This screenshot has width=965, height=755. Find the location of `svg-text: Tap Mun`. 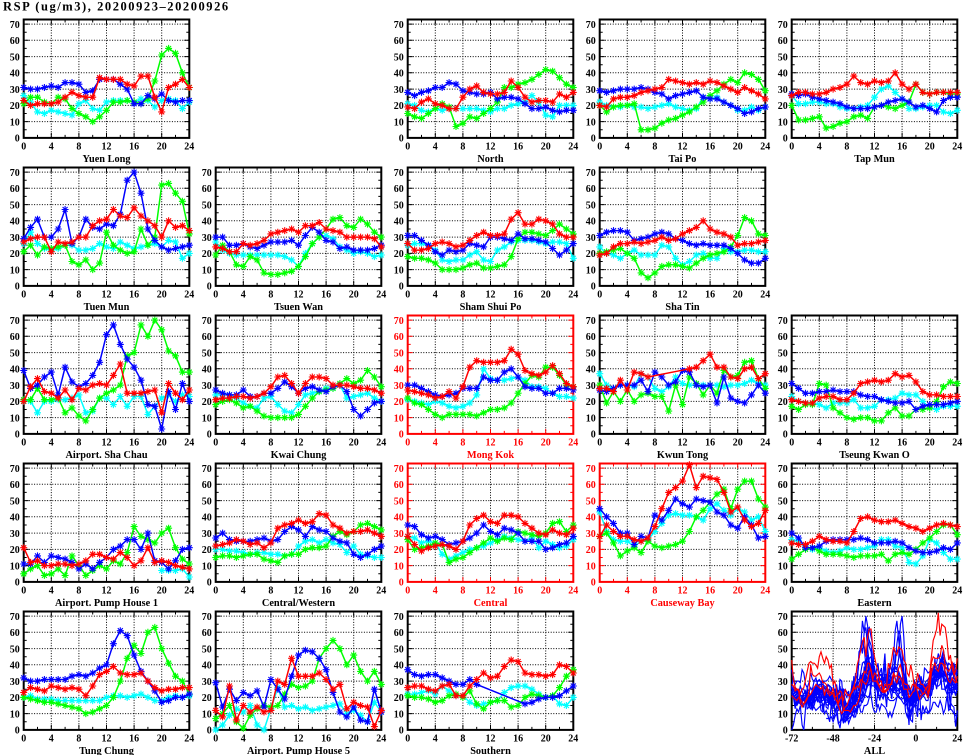

svg-text: Tap Mun is located at coordinates (874, 159).